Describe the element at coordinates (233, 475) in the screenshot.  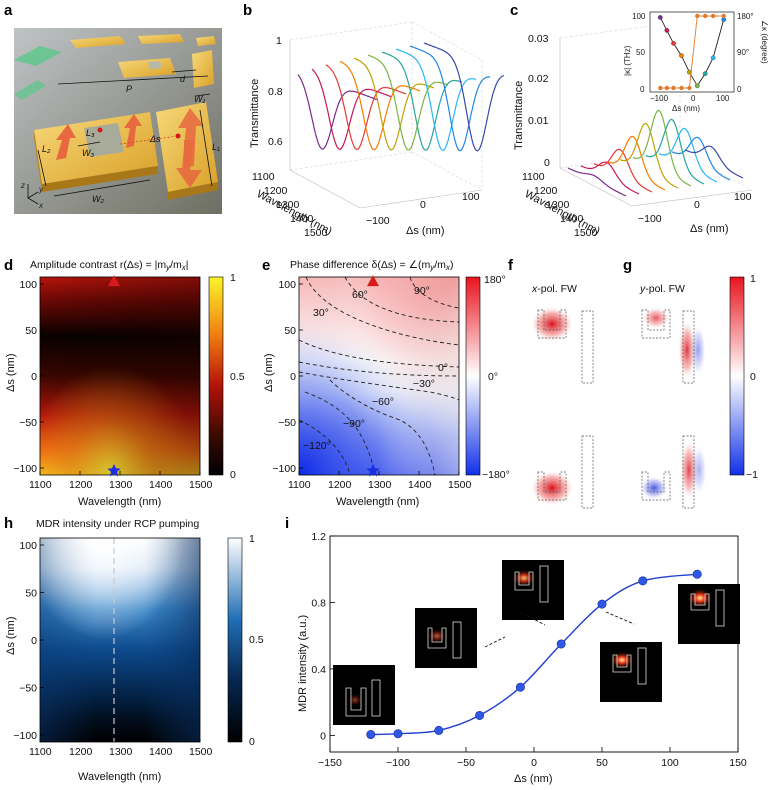
I see `panel-d-cbar-tick: 0` at that location.